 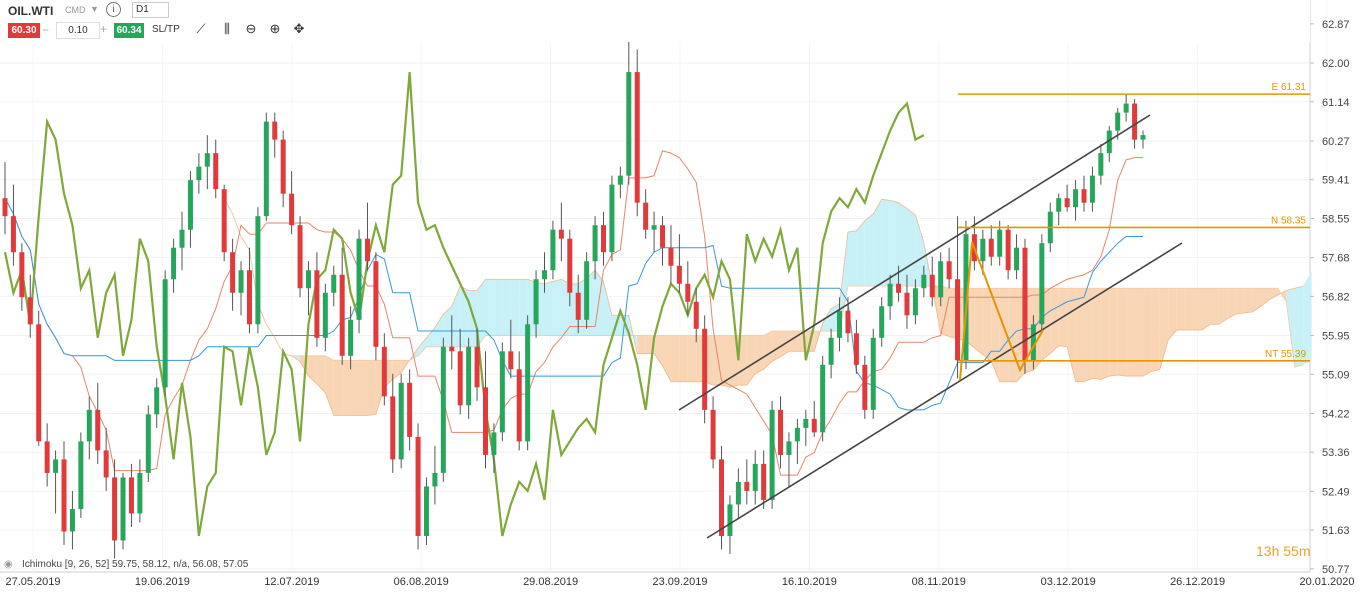 I want to click on abcd-pattern, so click(x=1001, y=311).